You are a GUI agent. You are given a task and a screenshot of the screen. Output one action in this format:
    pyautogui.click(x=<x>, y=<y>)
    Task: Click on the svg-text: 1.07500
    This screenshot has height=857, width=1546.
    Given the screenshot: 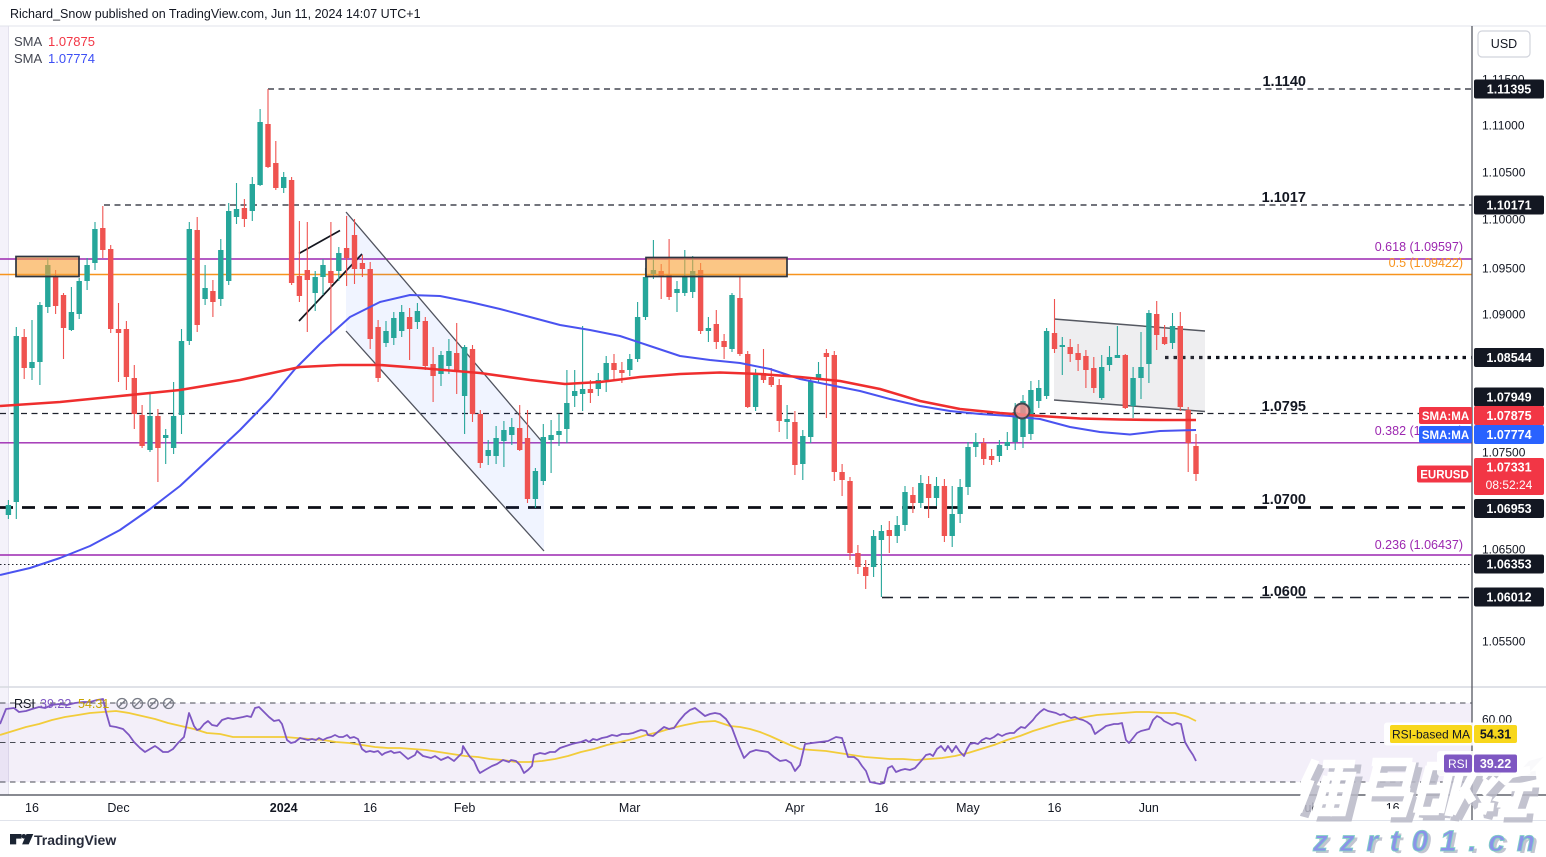 What is the action you would take?
    pyautogui.click(x=1504, y=453)
    